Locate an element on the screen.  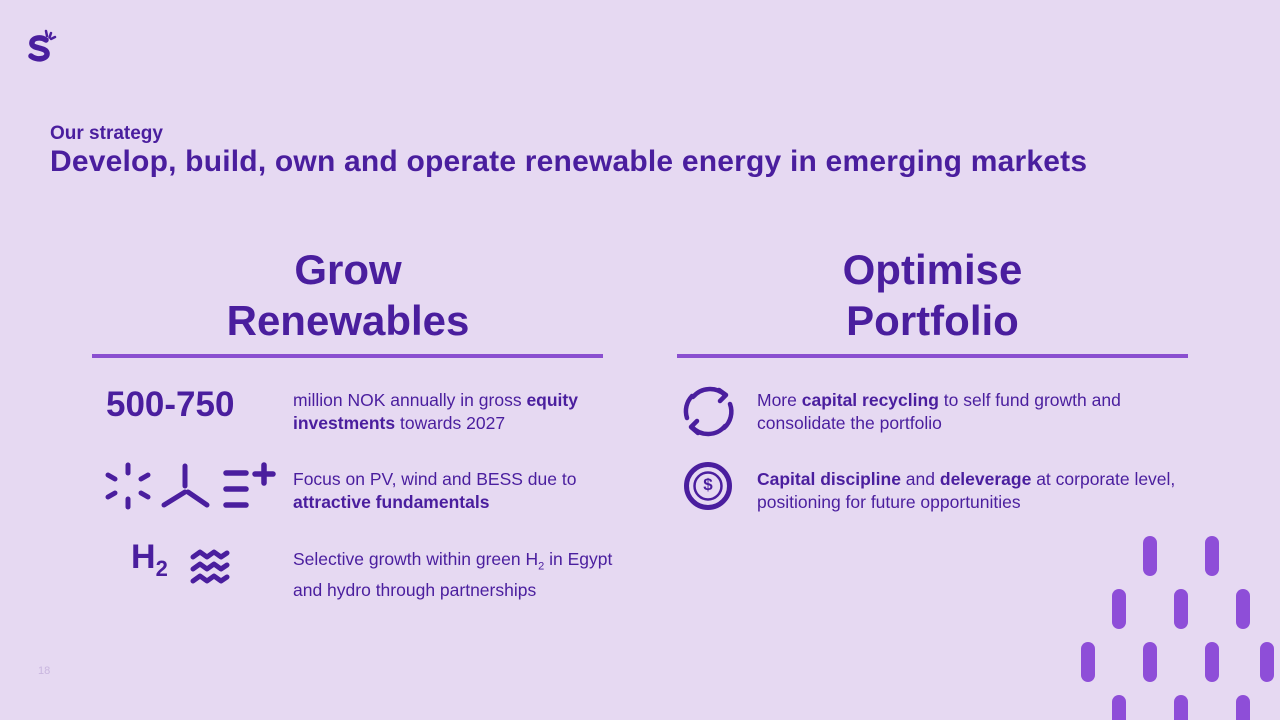
battery-plus-icon is located at coordinates (249, 485).